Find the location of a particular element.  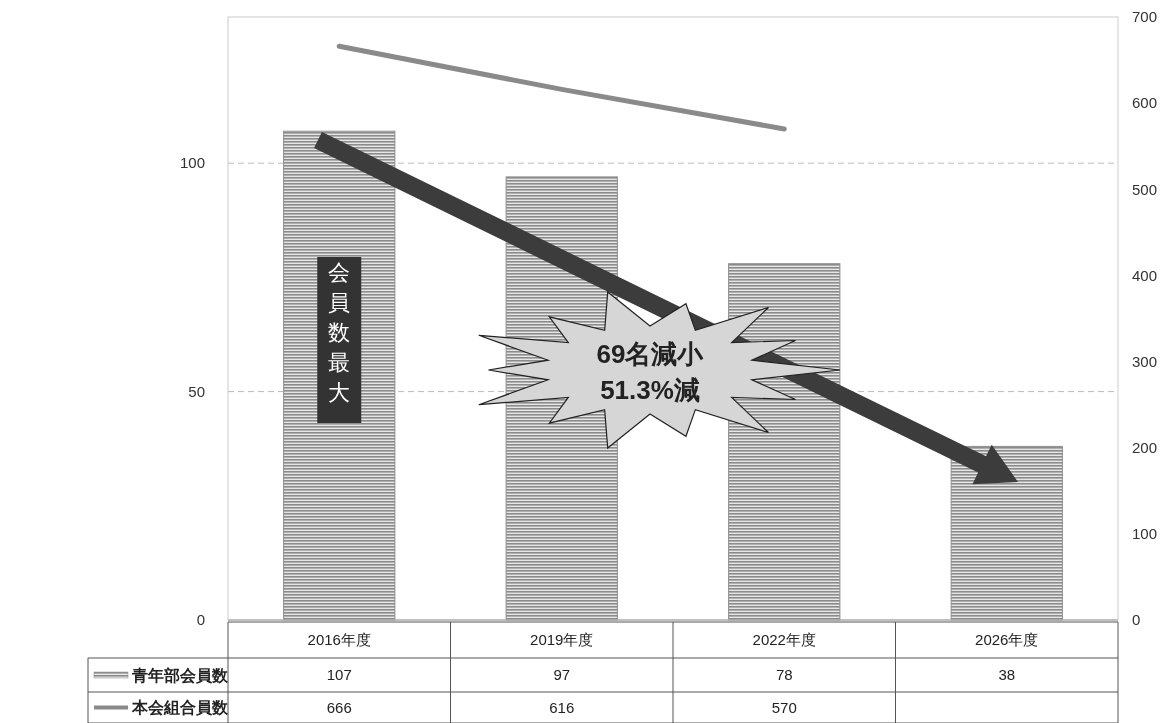

x-tick-label: 2019年度 is located at coordinates (562, 640).